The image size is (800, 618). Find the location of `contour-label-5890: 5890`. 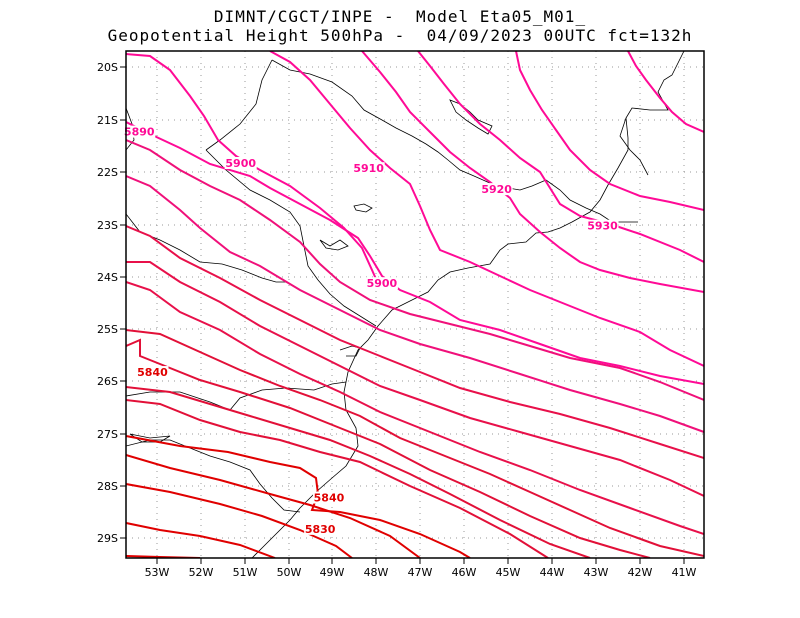

contour-label-5890: 5890 is located at coordinates (139, 132).